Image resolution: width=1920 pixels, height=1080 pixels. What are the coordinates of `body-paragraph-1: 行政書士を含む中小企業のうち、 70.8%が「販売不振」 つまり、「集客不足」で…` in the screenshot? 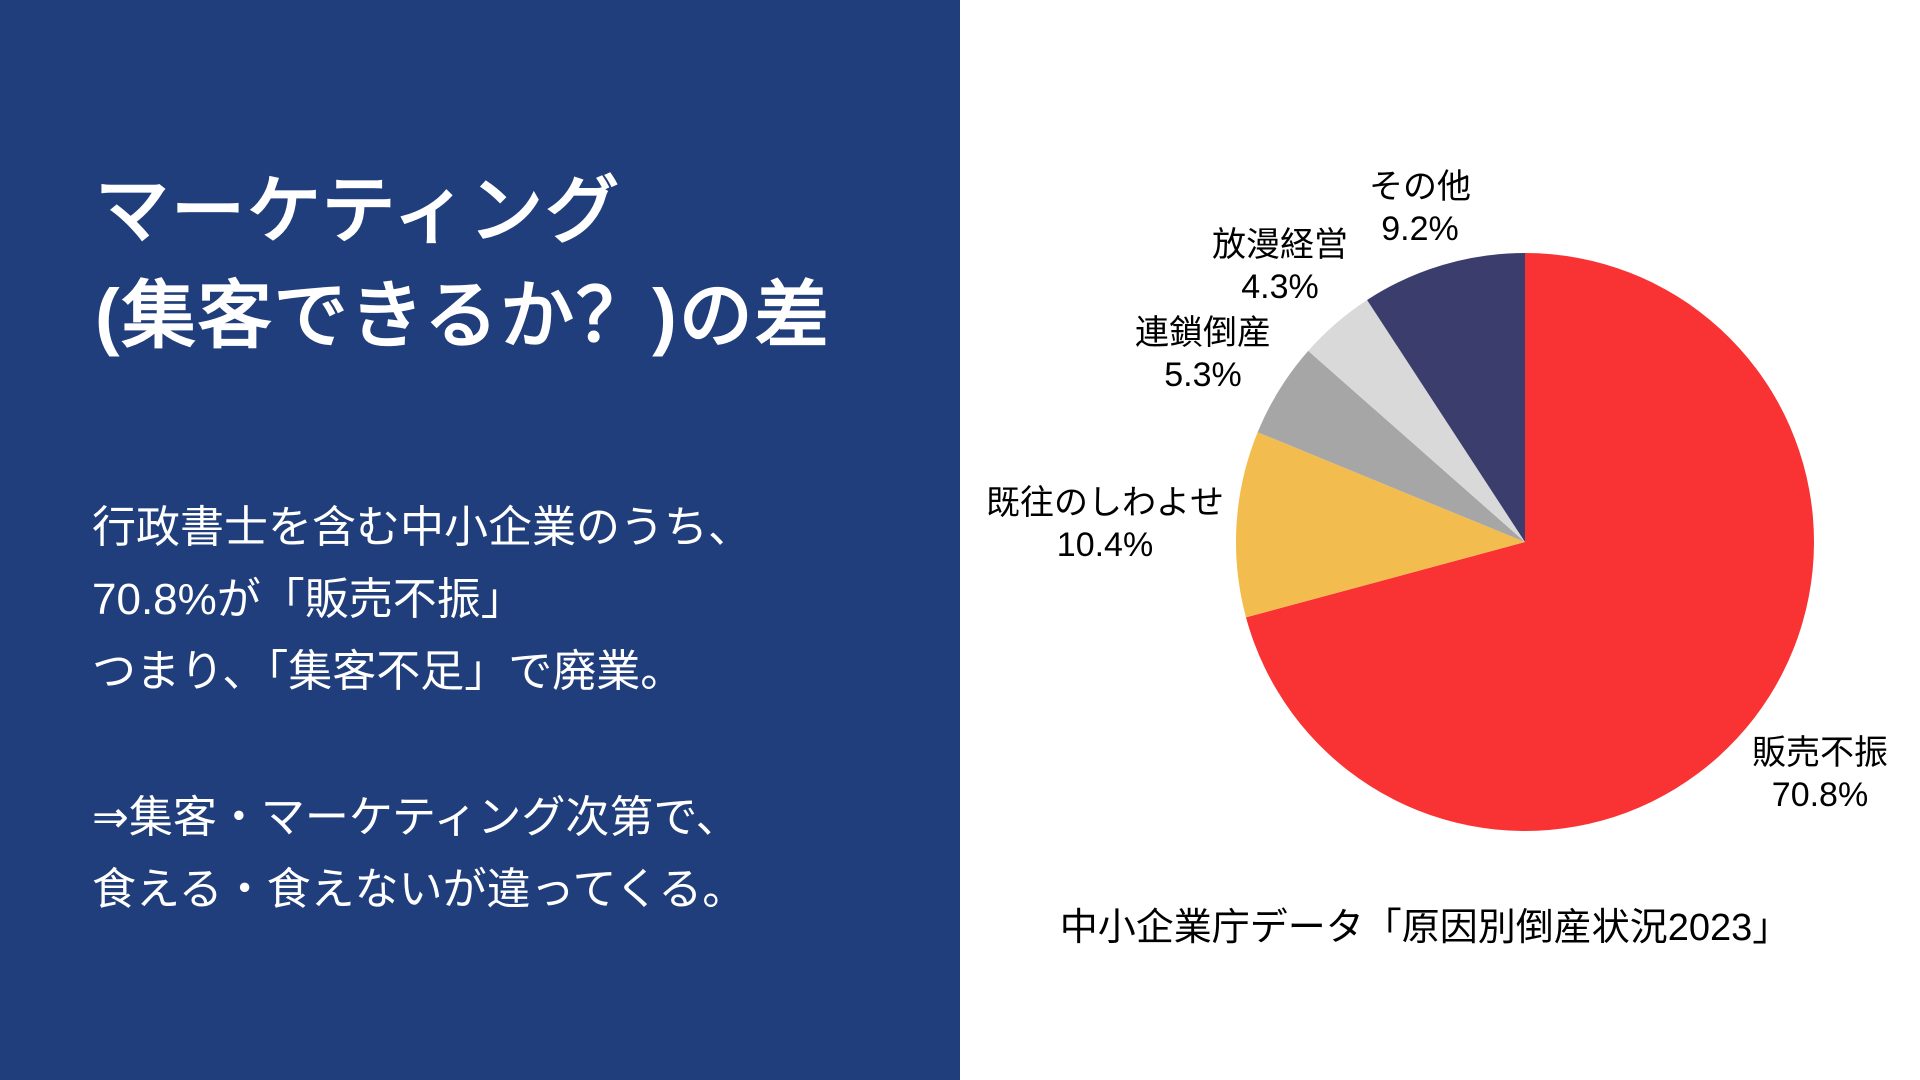 It's located at (422, 600).